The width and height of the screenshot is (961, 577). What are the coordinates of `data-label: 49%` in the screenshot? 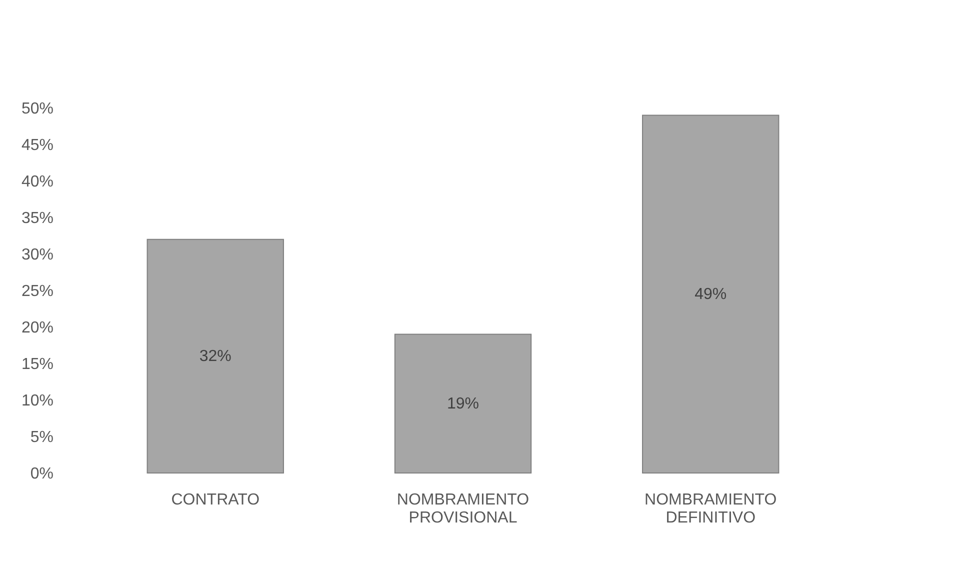 It's located at (710, 295).